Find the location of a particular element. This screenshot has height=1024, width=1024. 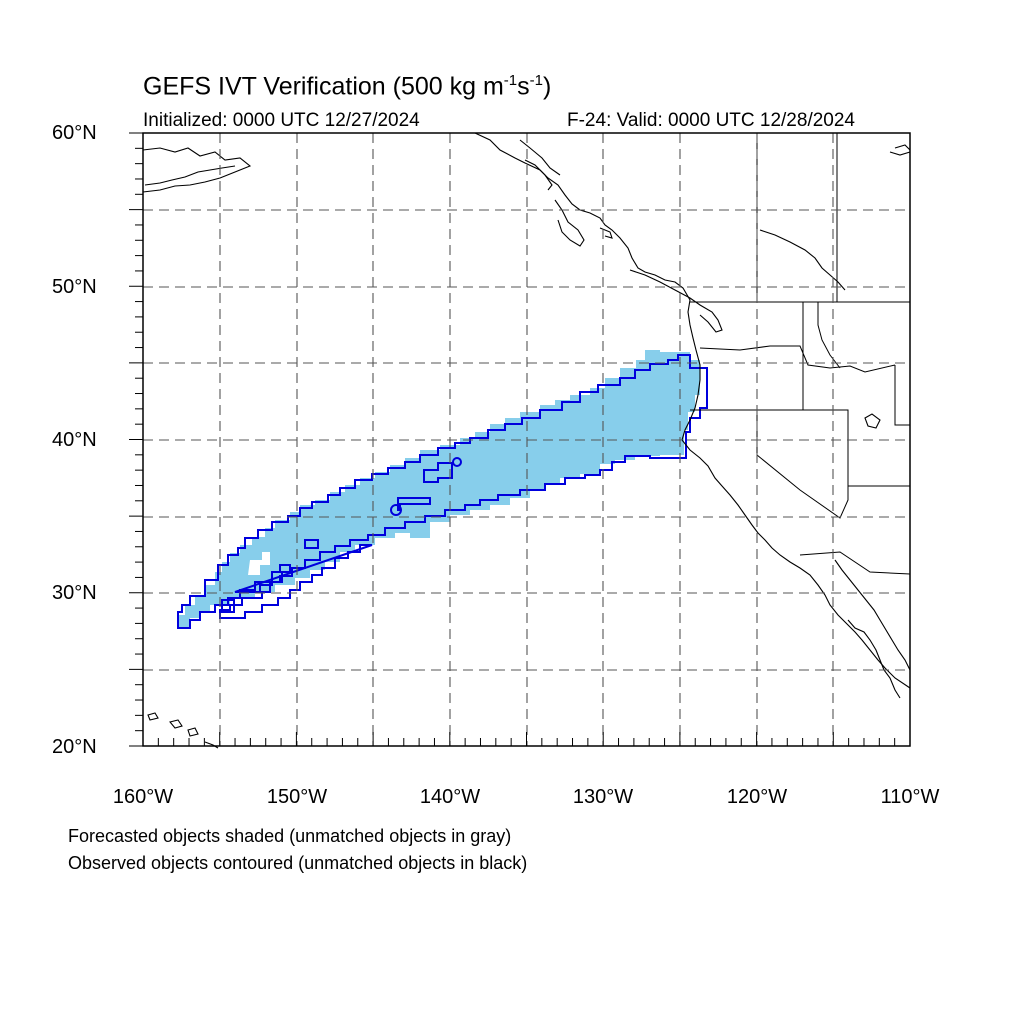

initialized-time: Initialized: 0000 UTC 12/27/2024 is located at coordinates (281, 120).